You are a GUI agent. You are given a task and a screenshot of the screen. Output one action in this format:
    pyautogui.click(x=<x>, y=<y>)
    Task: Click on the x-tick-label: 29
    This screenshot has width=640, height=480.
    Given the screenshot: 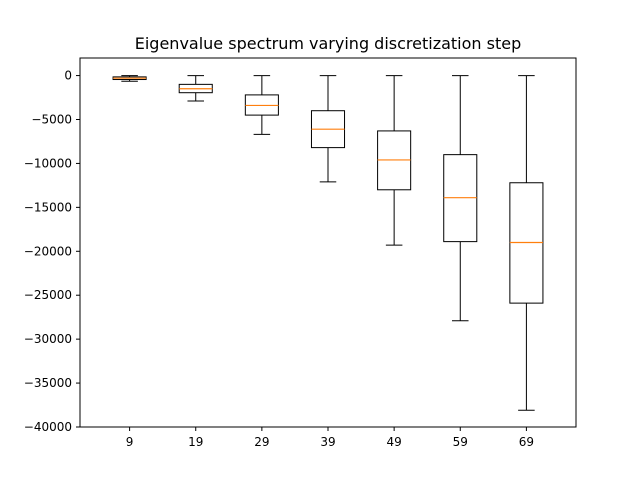 What is the action you would take?
    pyautogui.click(x=261, y=442)
    